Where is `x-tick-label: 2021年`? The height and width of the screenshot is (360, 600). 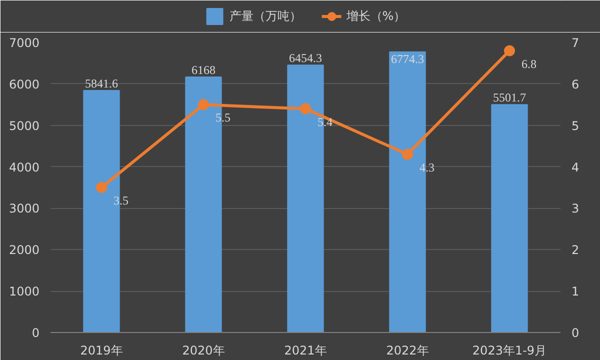 x-tick-label: 2021年 is located at coordinates (305, 351).